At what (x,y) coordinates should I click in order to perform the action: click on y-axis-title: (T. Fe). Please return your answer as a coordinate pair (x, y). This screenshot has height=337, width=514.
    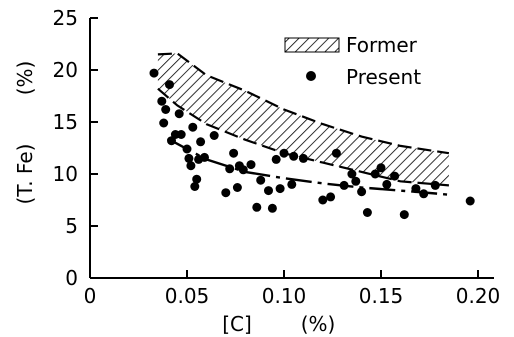
    Looking at the image, I should click on (25, 174).